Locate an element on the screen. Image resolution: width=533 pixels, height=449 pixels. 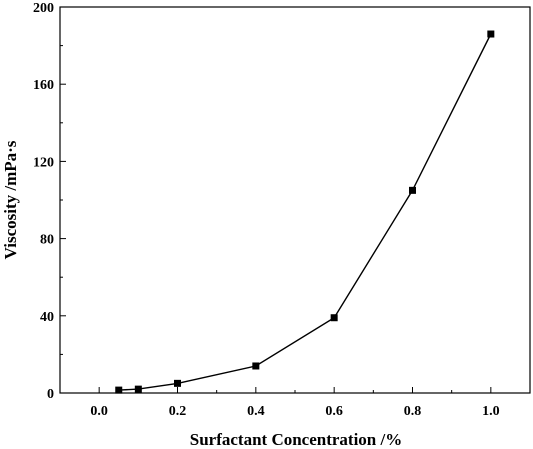
y-tick-label: 200 is located at coordinates (43, 8).